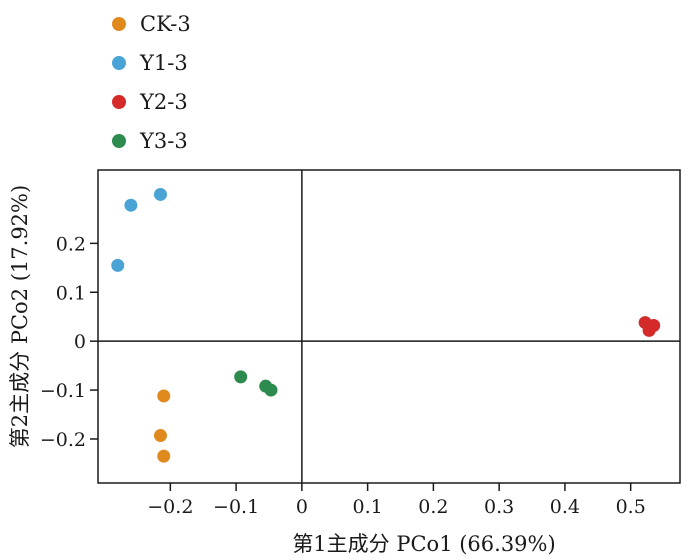 The width and height of the screenshot is (700, 560). Describe the element at coordinates (69, 342) in the screenshot. I see `y-axis: 0.2 0.1 0 −0.1 −0.2` at that location.